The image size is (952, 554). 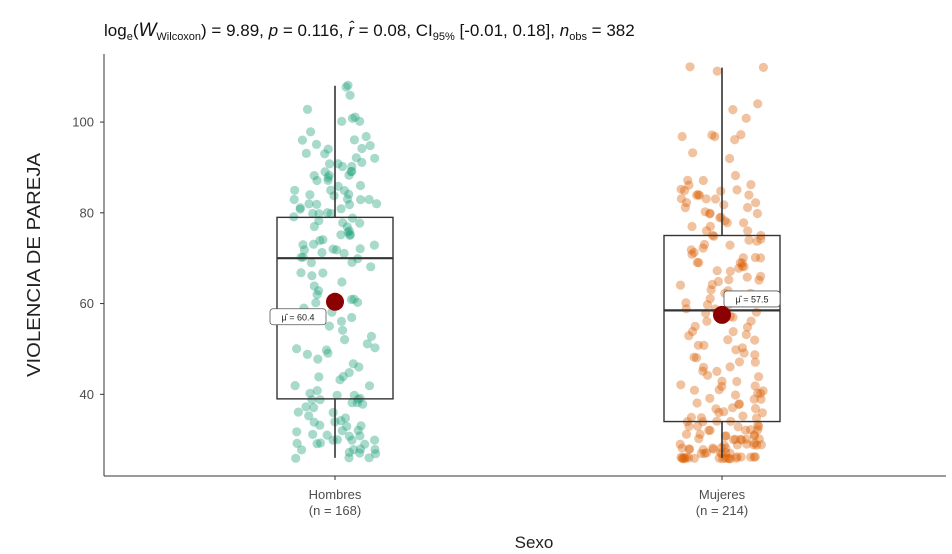 I want to click on mean-label-box, so click(x=298, y=317).